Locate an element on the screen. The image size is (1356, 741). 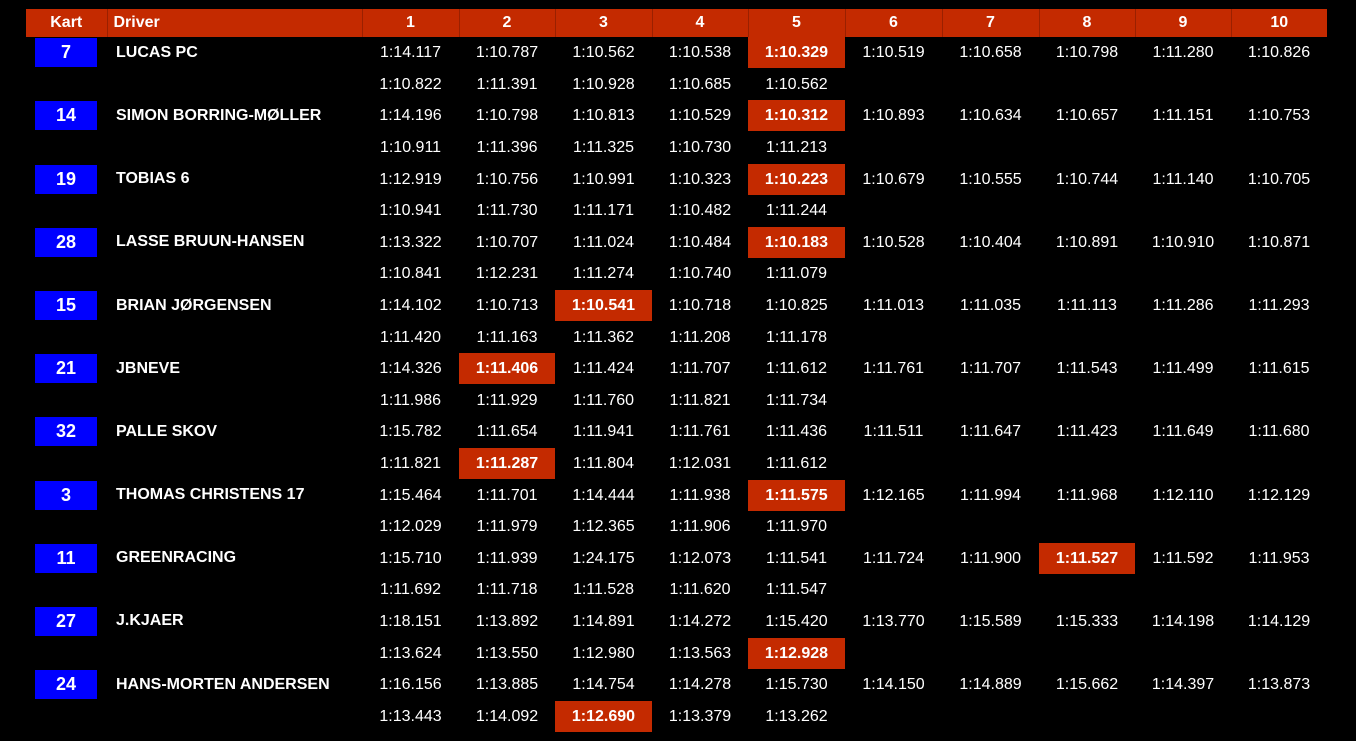
lap-time-cell: 1:13.770 is located at coordinates (893, 622).